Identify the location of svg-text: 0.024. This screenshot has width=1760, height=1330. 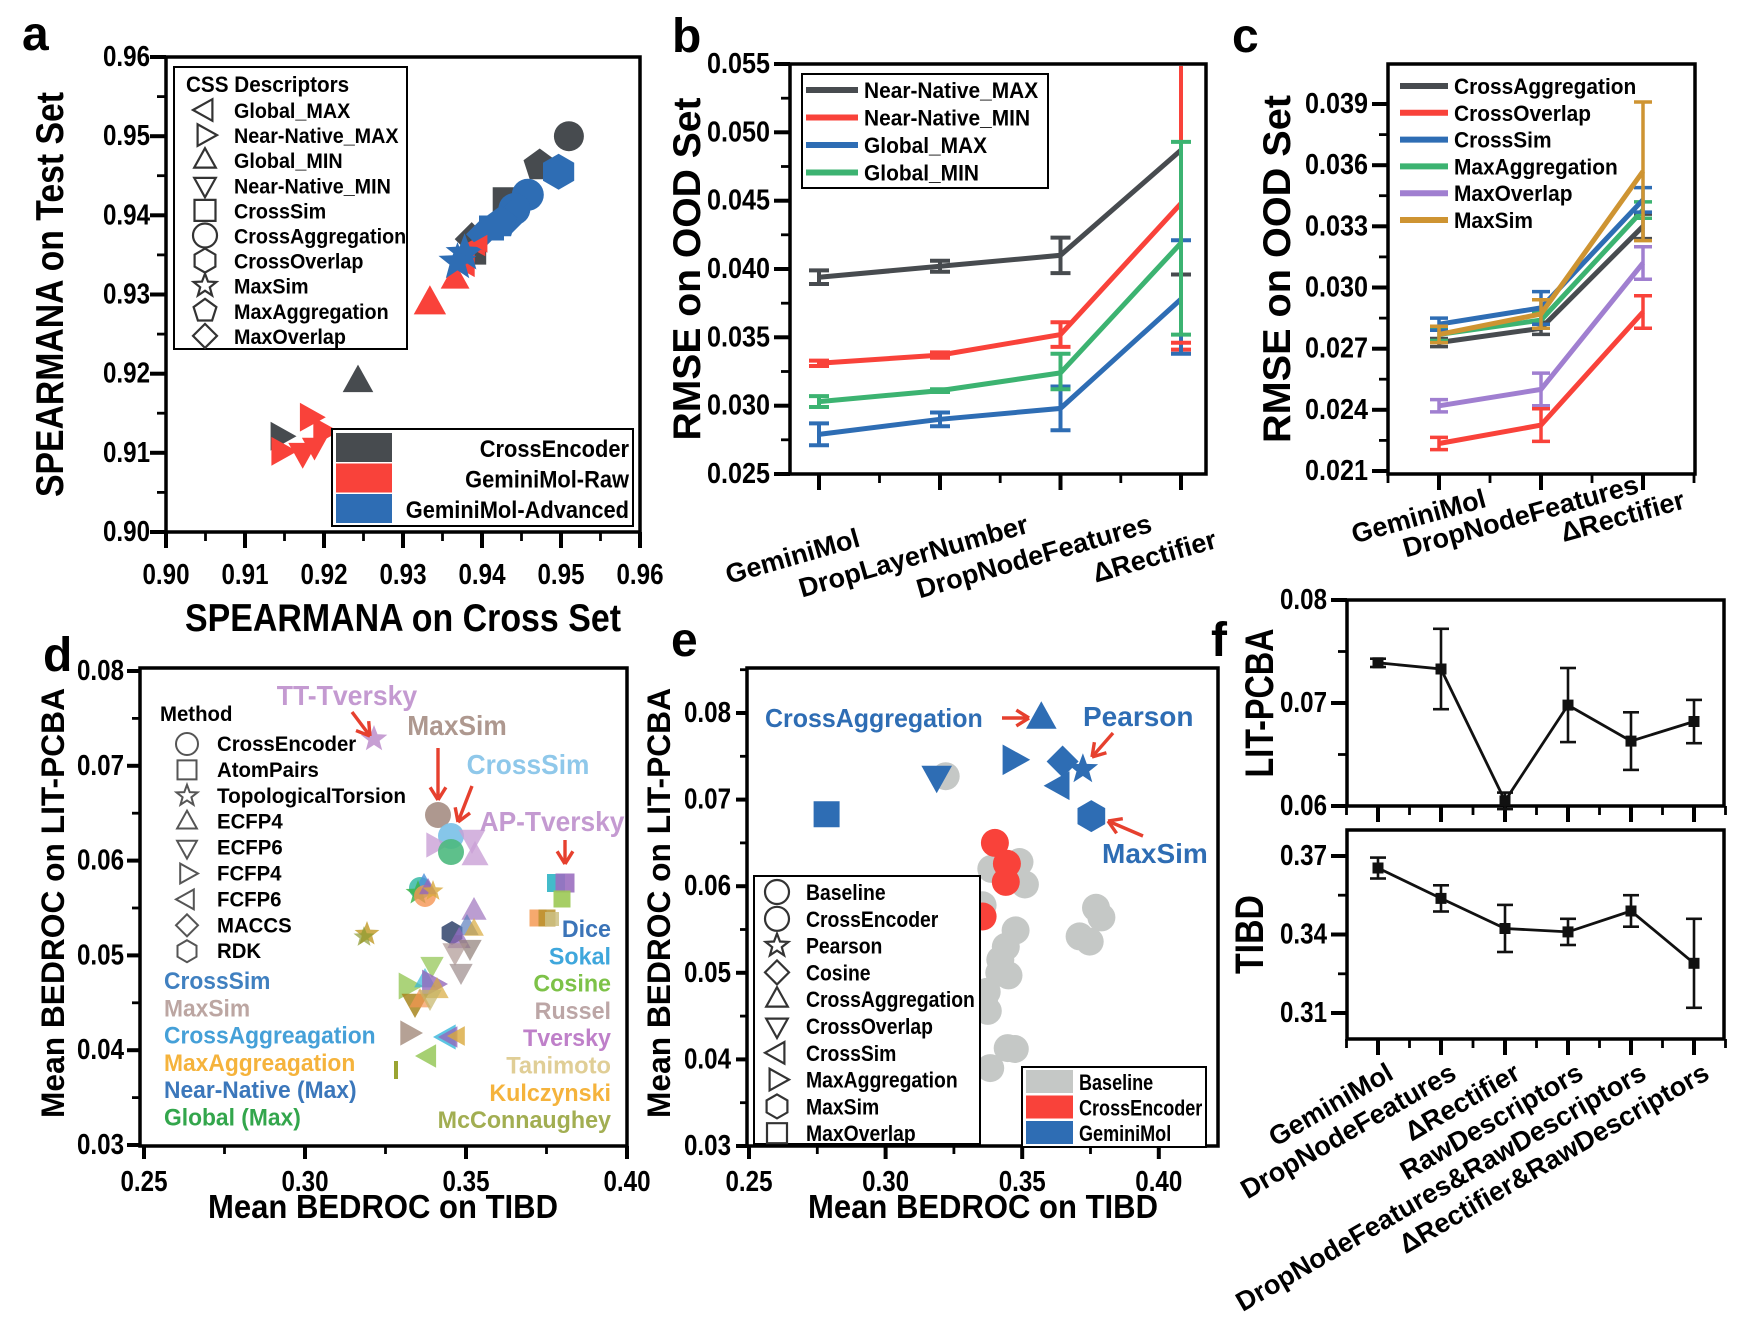
(1336, 410).